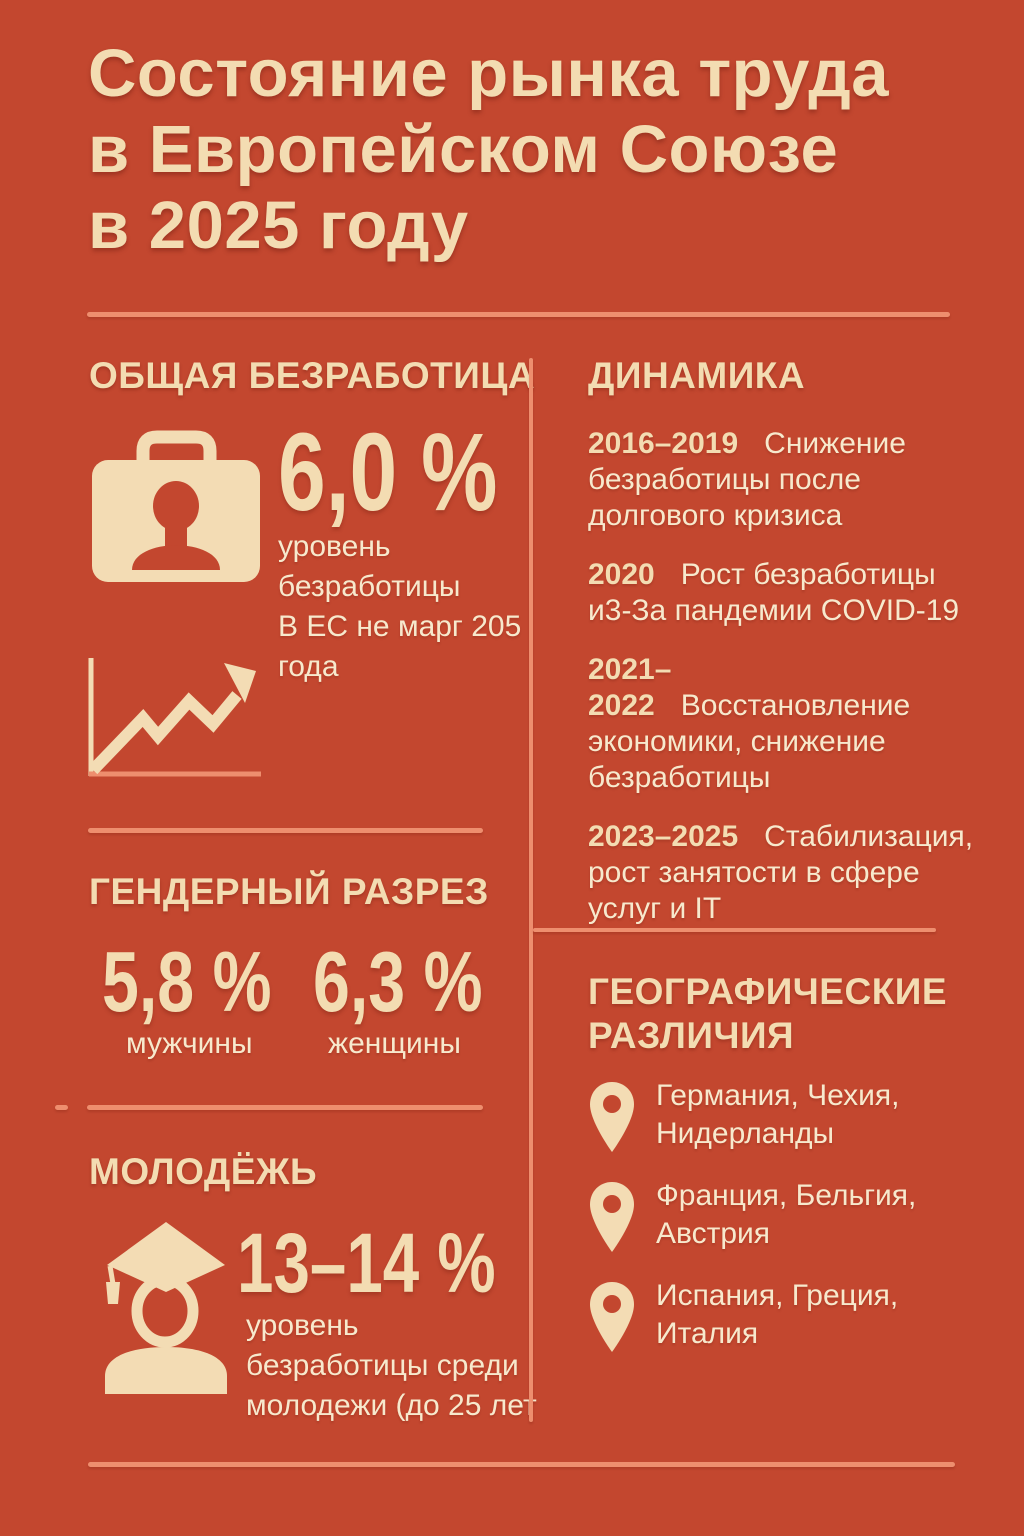  Describe the element at coordinates (394, 1043) in the screenshot. I see `gender-stat-women-label: женщины` at that location.